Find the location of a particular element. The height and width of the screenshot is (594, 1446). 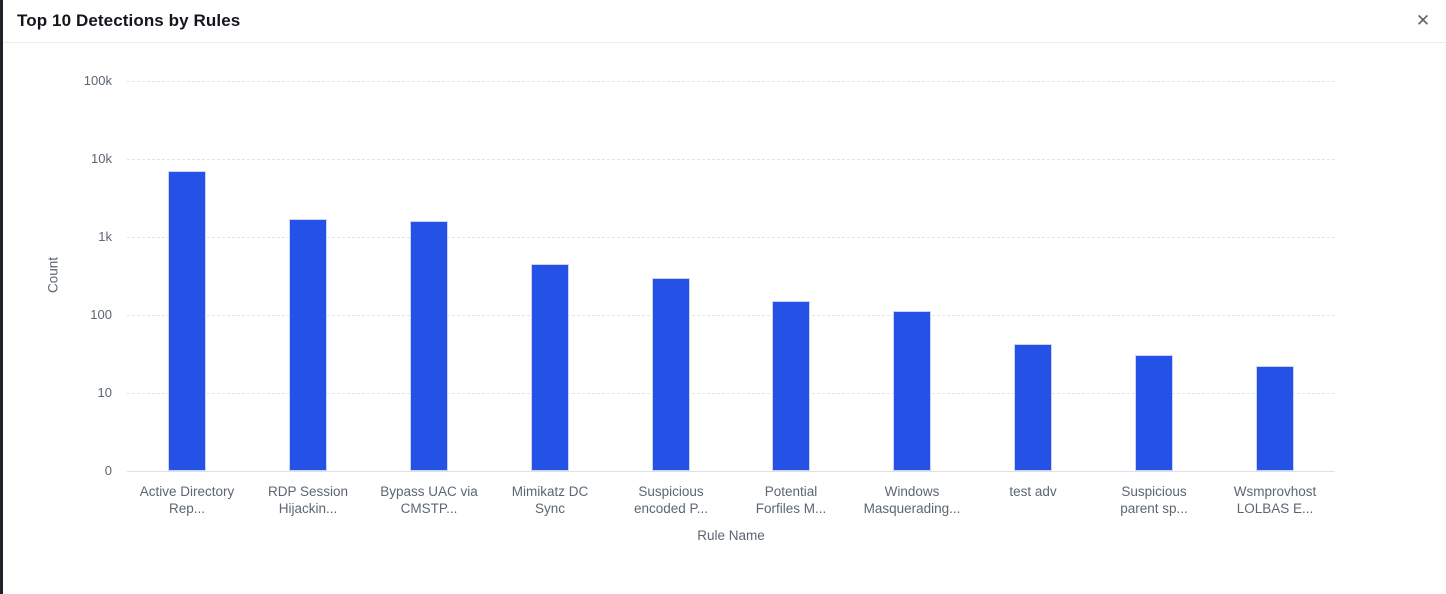

y-tick-label: 10k is located at coordinates (101, 158).